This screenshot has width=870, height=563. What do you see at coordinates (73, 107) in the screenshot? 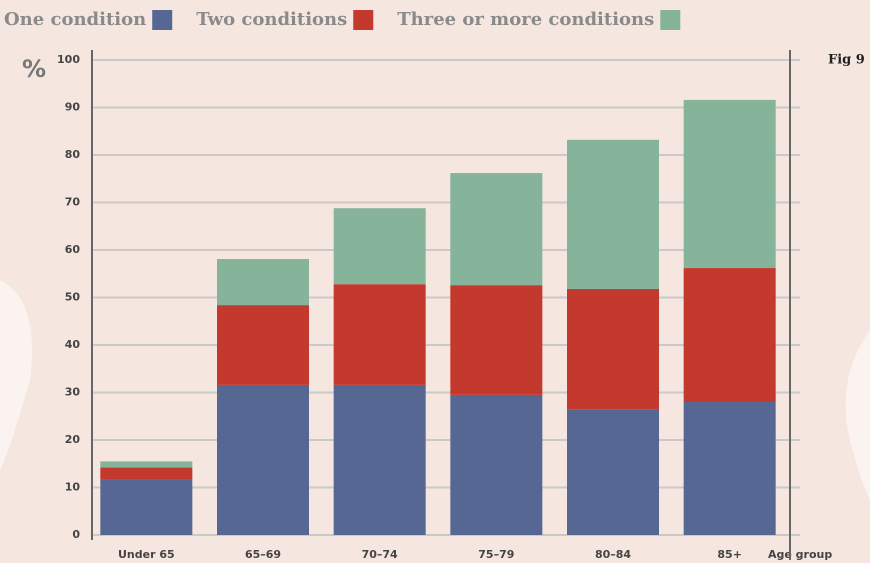
I see `y-tick-label: 90` at bounding box center [73, 107].